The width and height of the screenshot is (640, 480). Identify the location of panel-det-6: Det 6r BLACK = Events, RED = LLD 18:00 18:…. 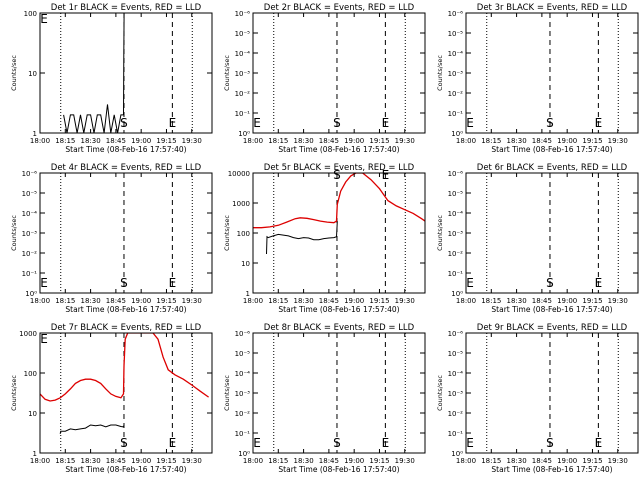
(537, 238).